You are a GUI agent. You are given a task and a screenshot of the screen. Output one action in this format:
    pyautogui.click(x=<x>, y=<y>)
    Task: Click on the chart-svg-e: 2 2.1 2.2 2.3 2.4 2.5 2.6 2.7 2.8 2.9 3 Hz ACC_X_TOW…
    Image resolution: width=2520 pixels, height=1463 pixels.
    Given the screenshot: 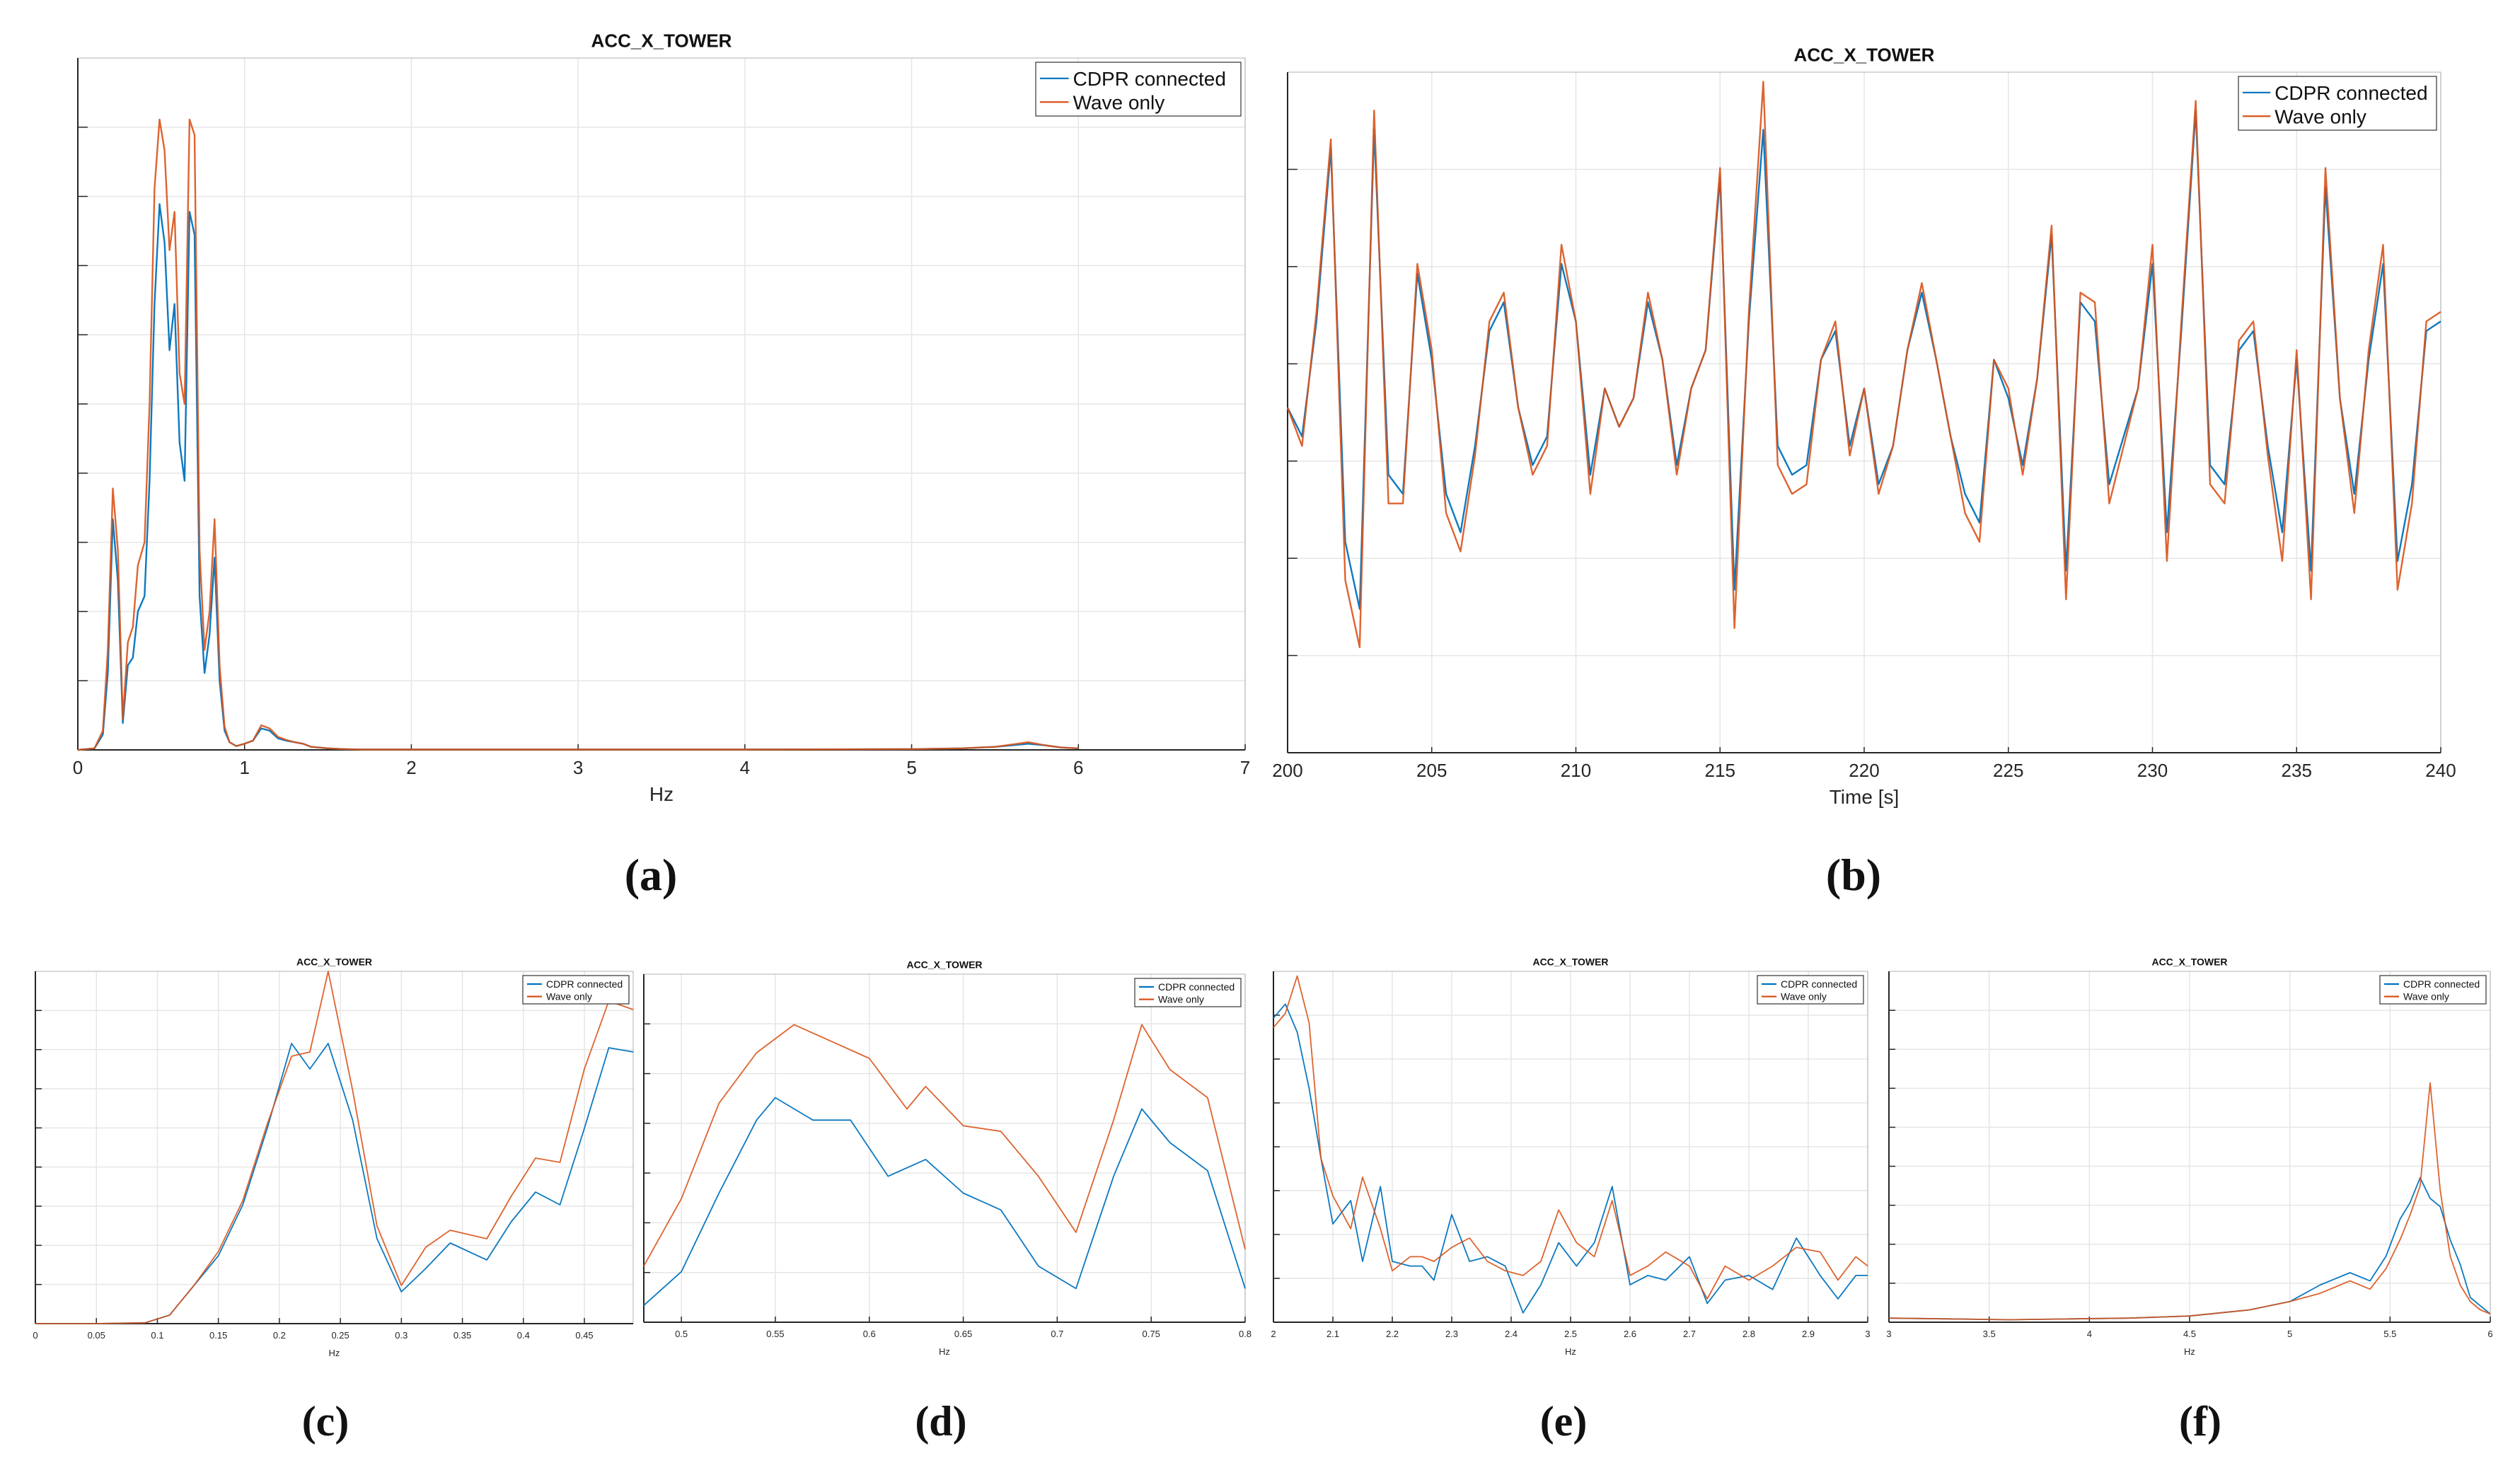 What is the action you would take?
    pyautogui.click(x=1571, y=1156)
    